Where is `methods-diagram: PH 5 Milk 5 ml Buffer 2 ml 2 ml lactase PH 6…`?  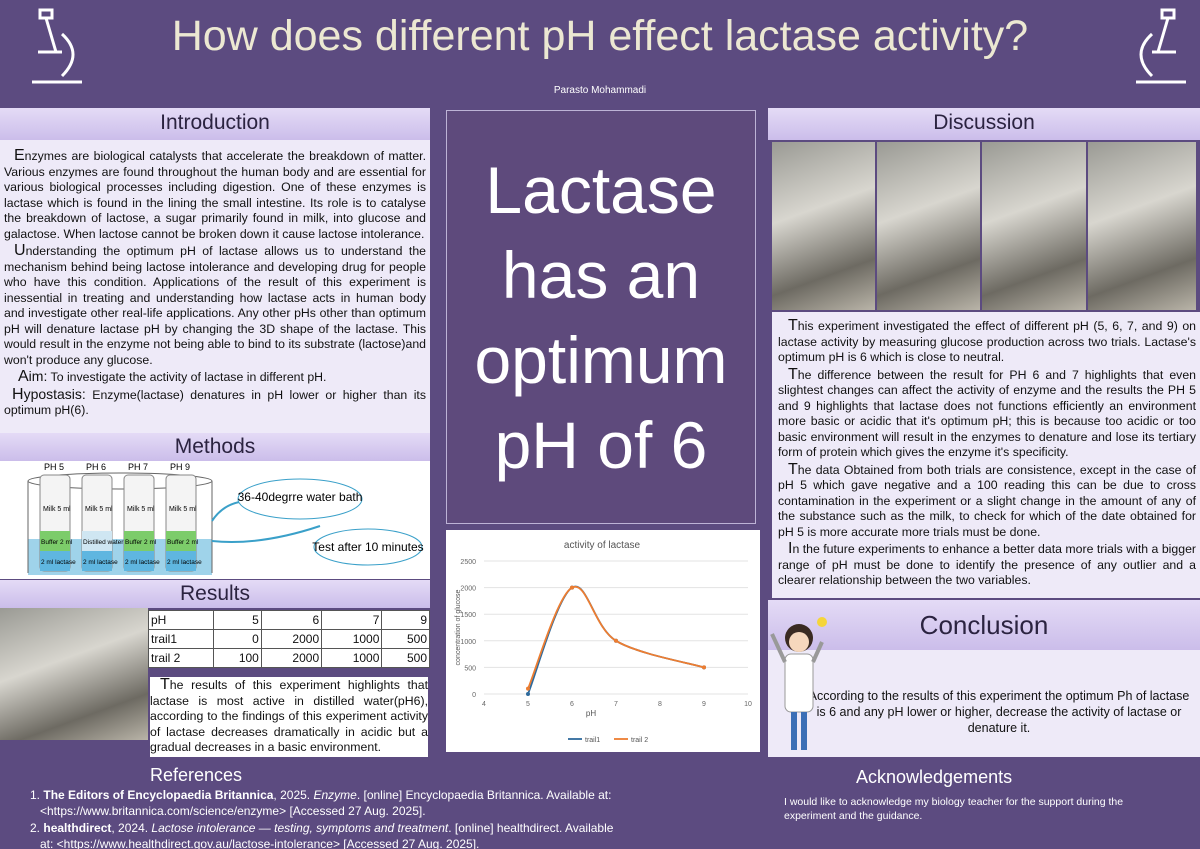
methods-diagram: PH 5 Milk 5 ml Buffer 2 ml 2 ml lactase PH 6… is located at coordinates (215, 520).